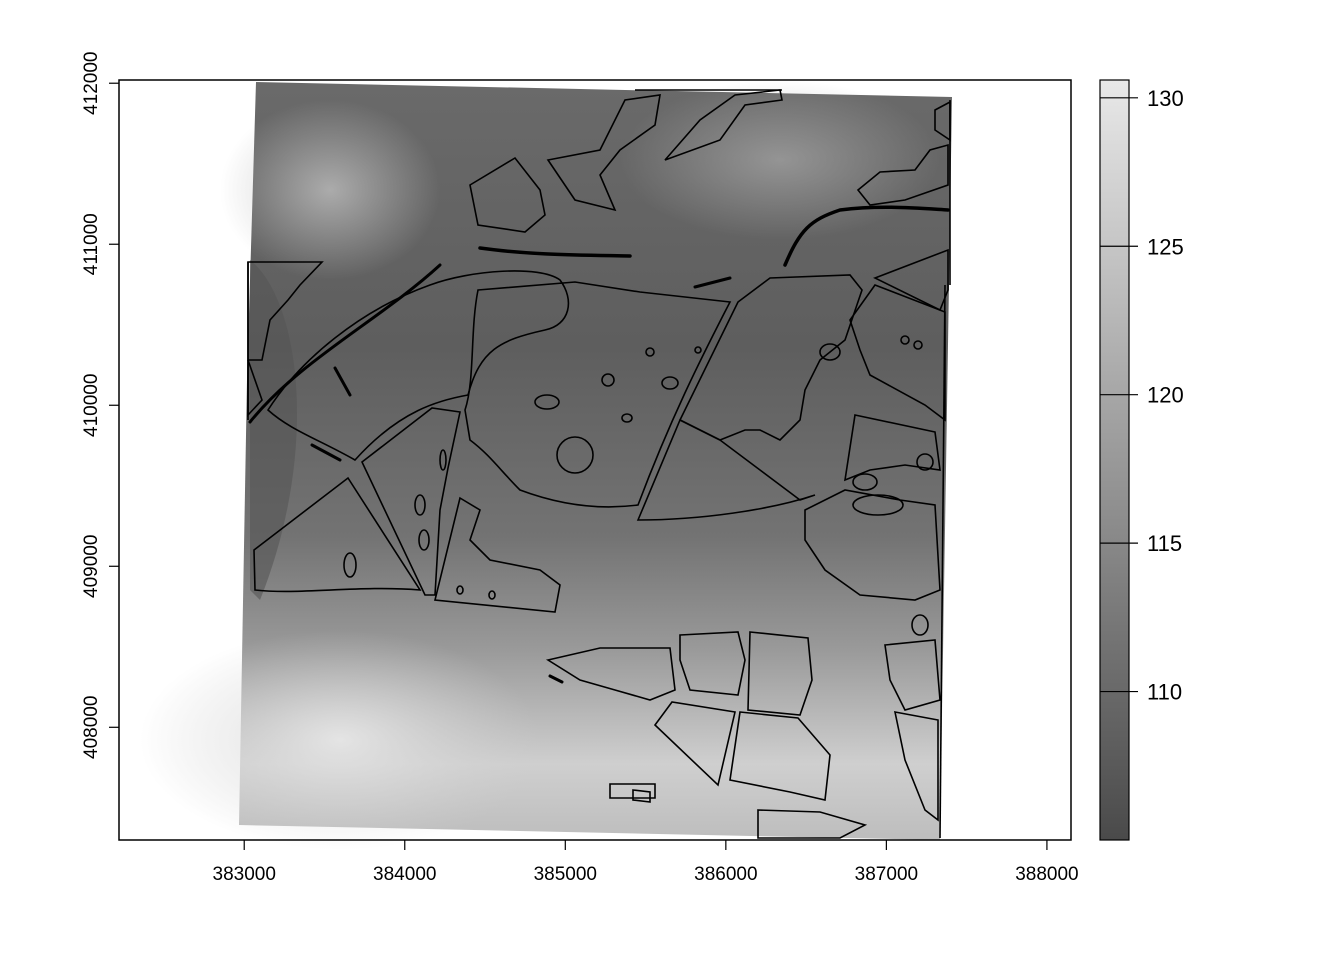 This screenshot has height=960, width=1344. What do you see at coordinates (274, 430) in the screenshot?
I see `lowland-west` at bounding box center [274, 430].